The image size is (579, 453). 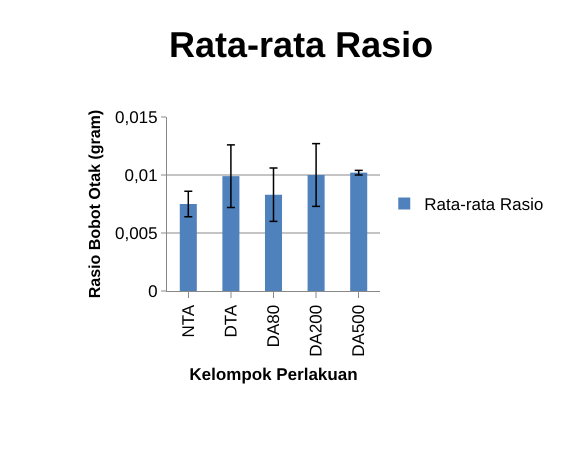 What do you see at coordinates (301, 44) in the screenshot?
I see `chart-title: Rata-rata Rasio` at bounding box center [301, 44].